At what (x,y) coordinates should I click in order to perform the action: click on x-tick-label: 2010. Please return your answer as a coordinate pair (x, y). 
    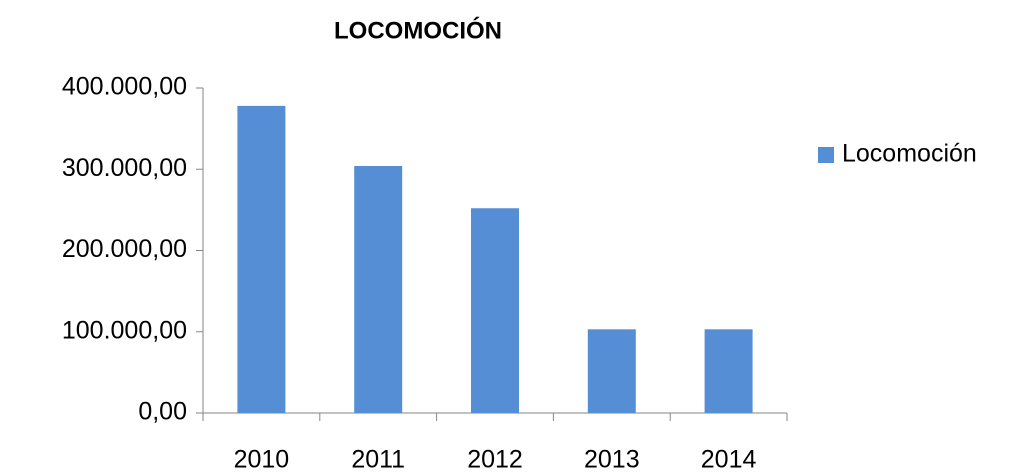
    Looking at the image, I should click on (262, 459).